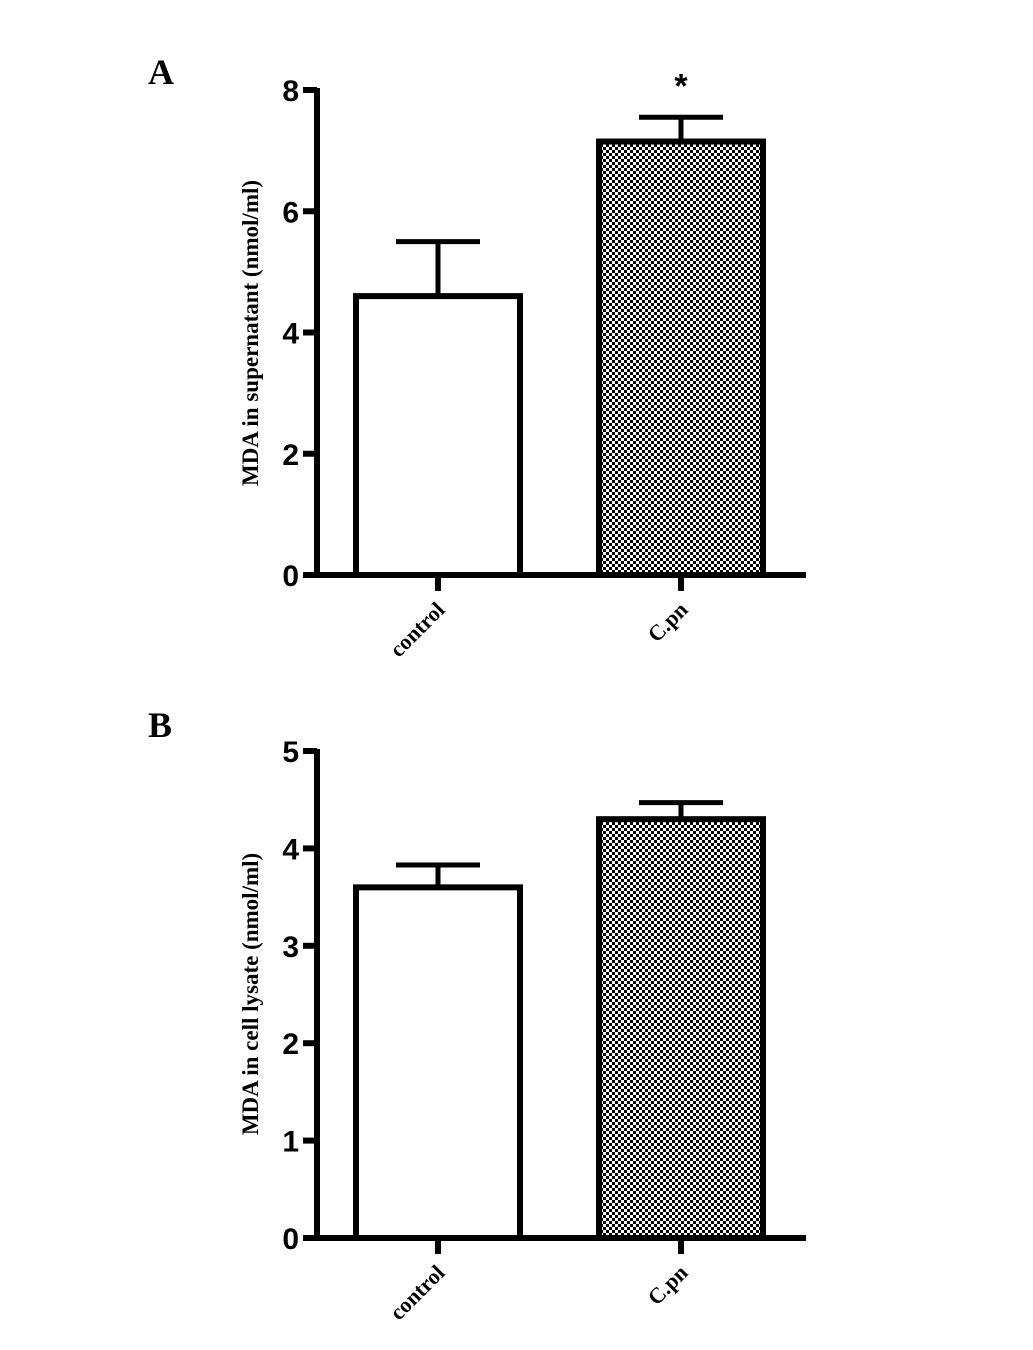 The width and height of the screenshot is (1033, 1350). I want to click on y-axis-title-b: MDA in cell lysate (nmol/ml), so click(250, 994).